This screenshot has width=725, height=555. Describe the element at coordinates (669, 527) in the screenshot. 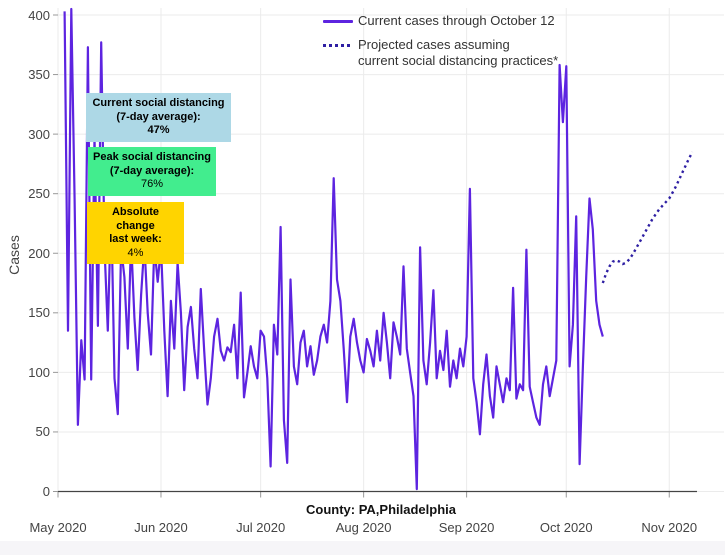

I see `x-tick-label: Nov 2020` at that location.